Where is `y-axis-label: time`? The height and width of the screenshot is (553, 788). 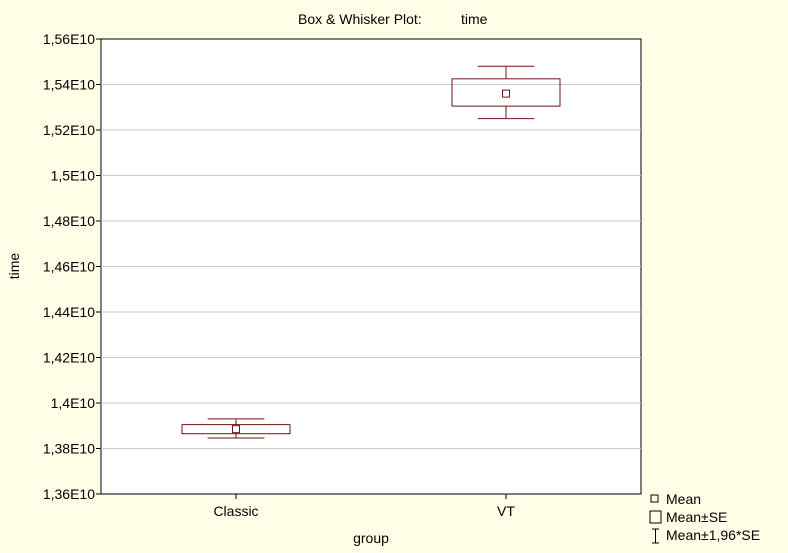 y-axis-label: time is located at coordinates (14, 266).